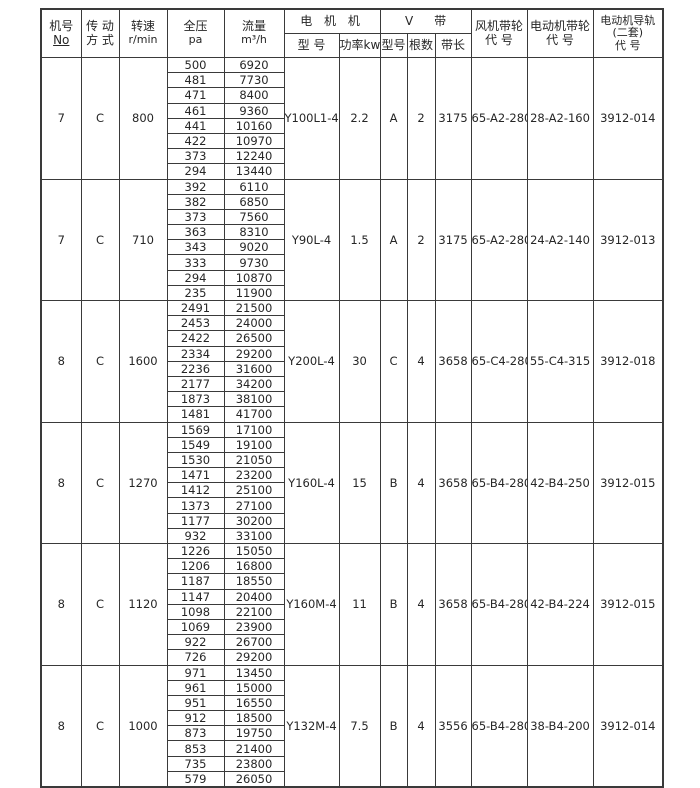 The height and width of the screenshot is (788, 700). Describe the element at coordinates (628, 361) in the screenshot. I see `motor-rail-code-cell: 3912-018` at that location.